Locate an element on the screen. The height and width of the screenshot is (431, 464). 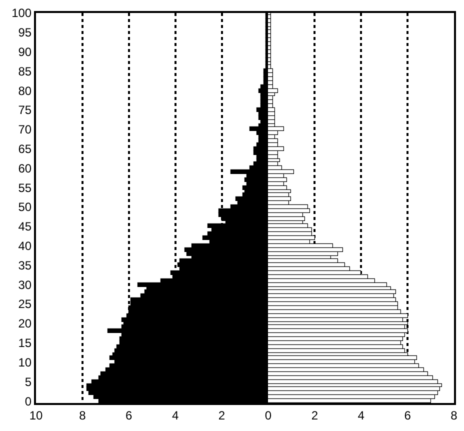
y-tick-label: 95 is located at coordinates (25, 33).